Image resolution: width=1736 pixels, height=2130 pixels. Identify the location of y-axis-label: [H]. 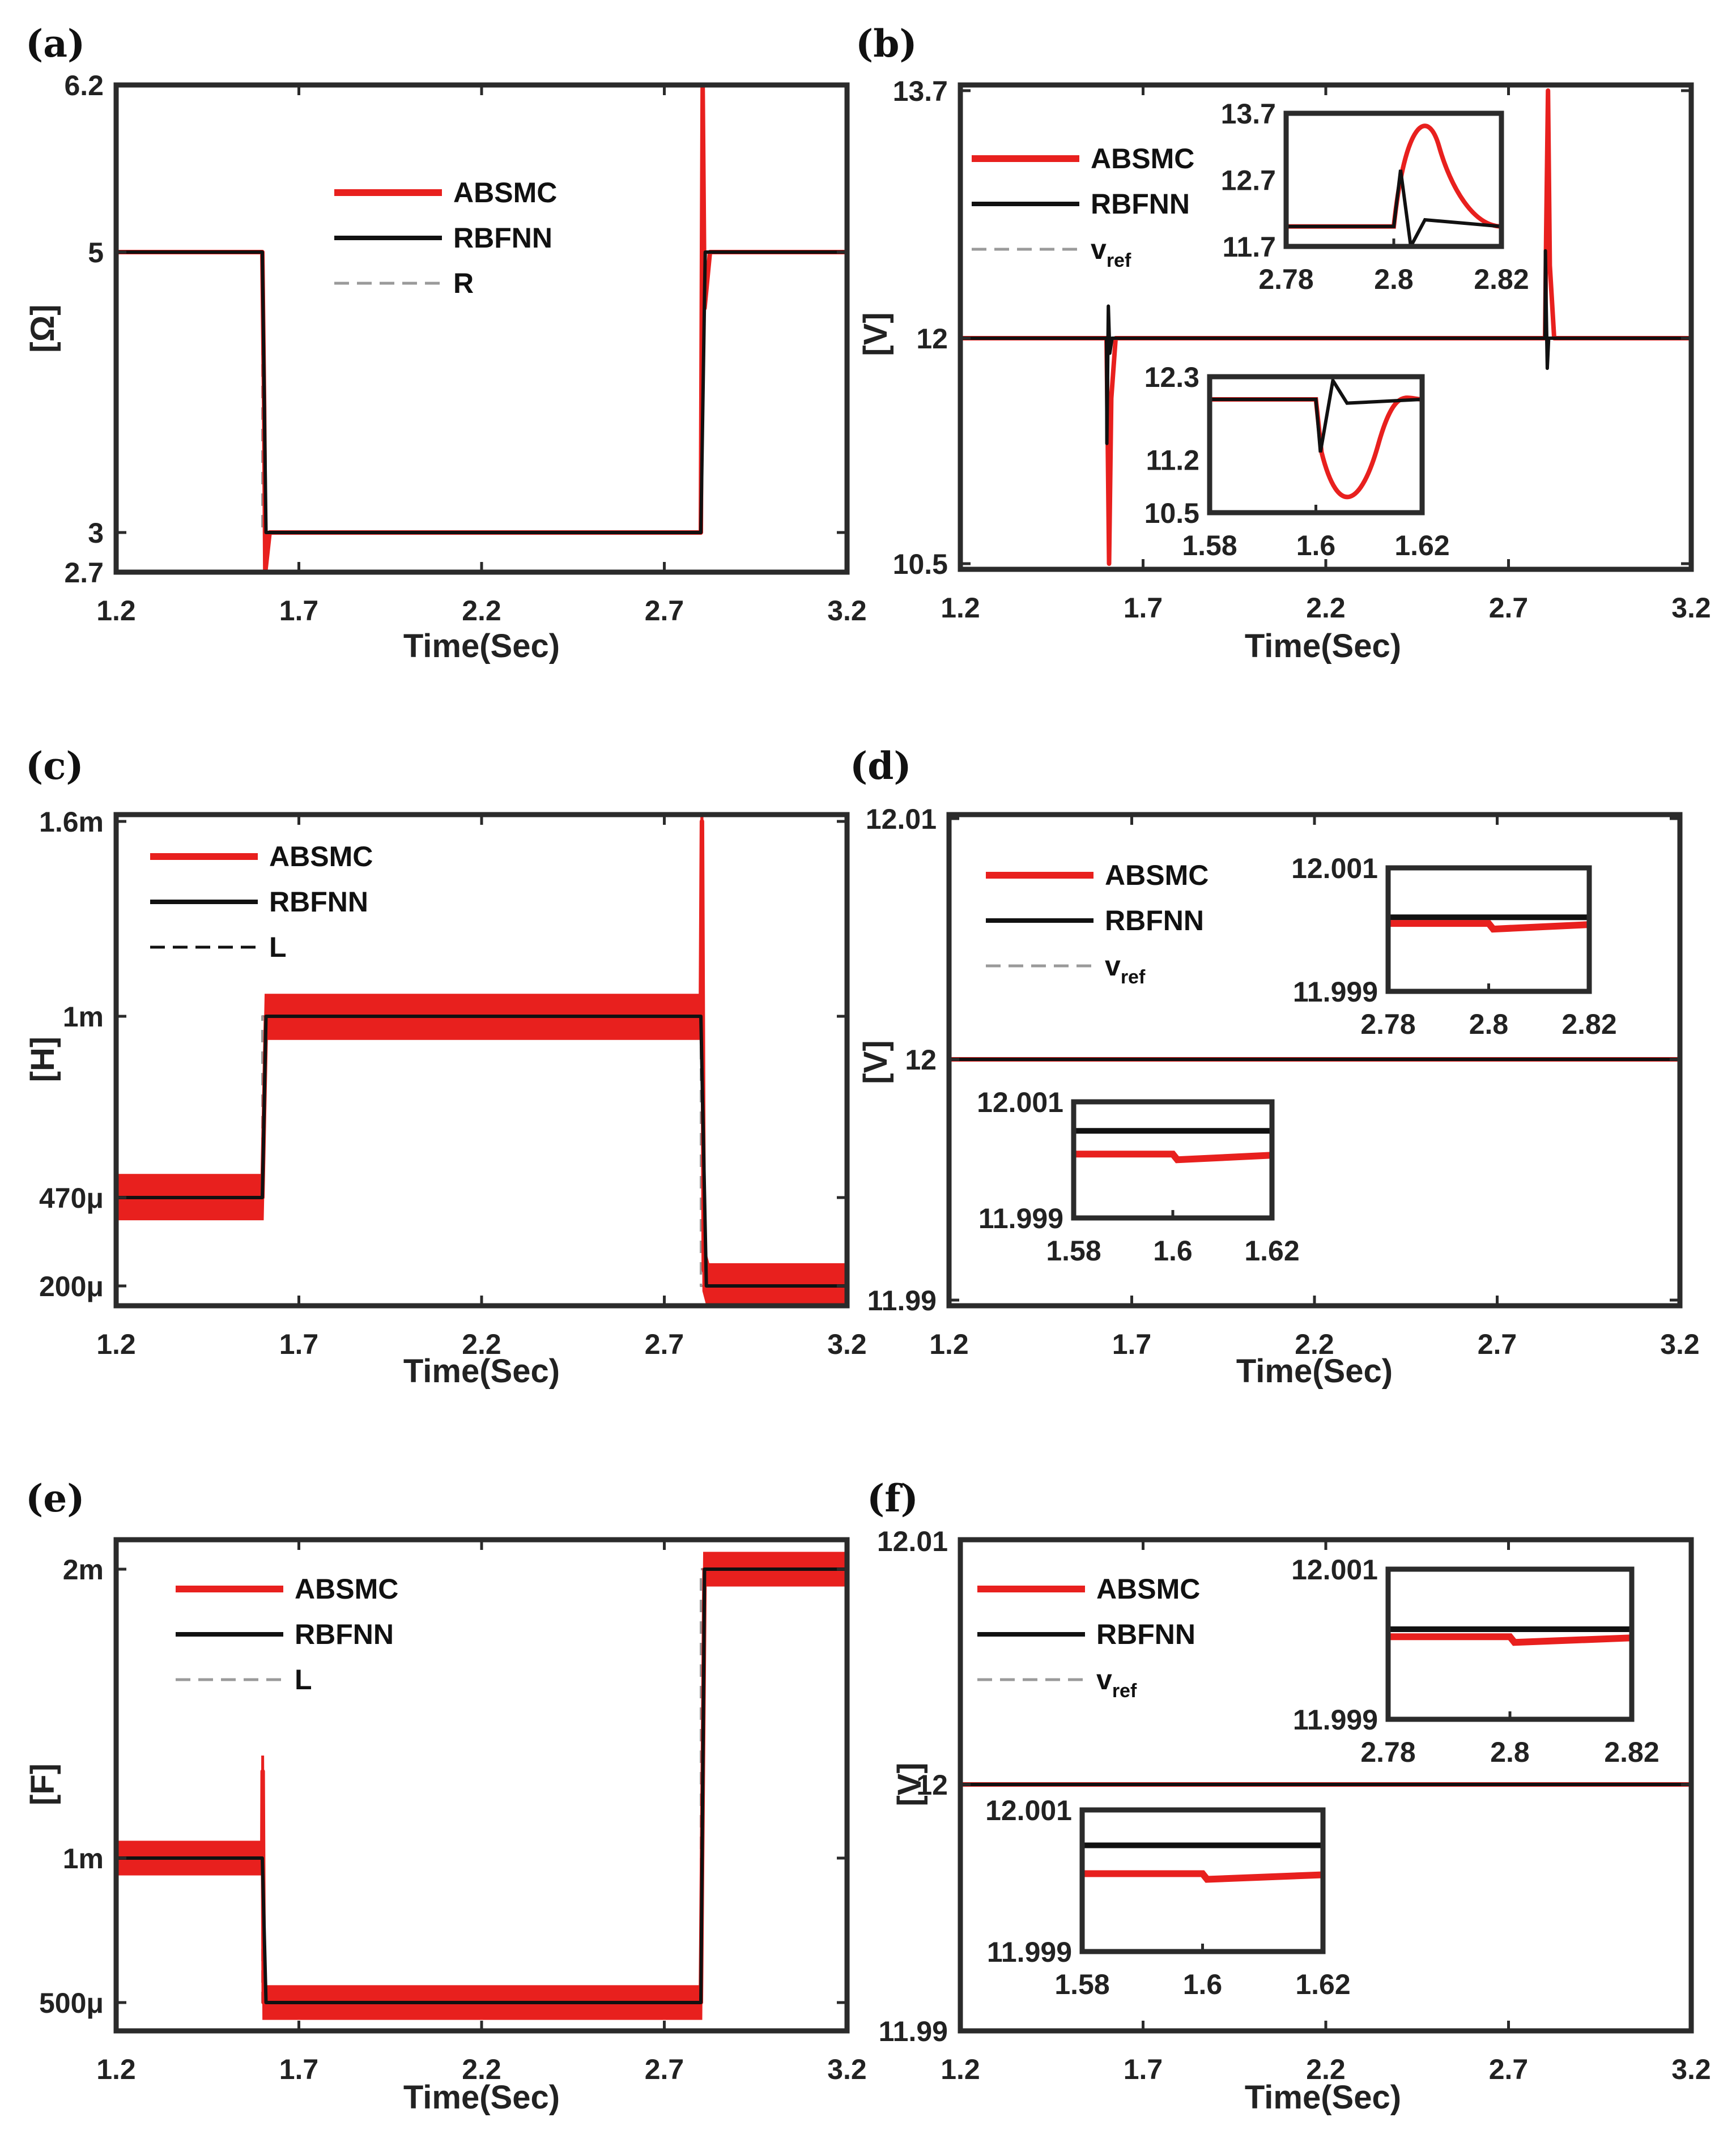
(43, 1060).